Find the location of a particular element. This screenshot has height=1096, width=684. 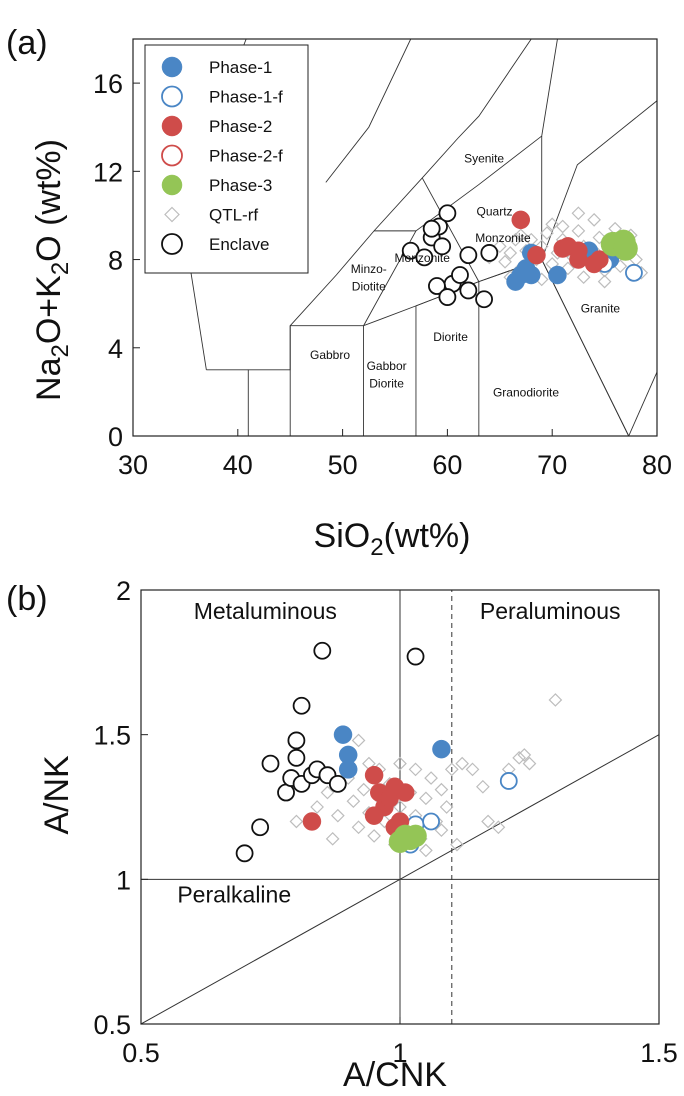

xlabel-part-sio: SiO is located at coordinates (342, 536).